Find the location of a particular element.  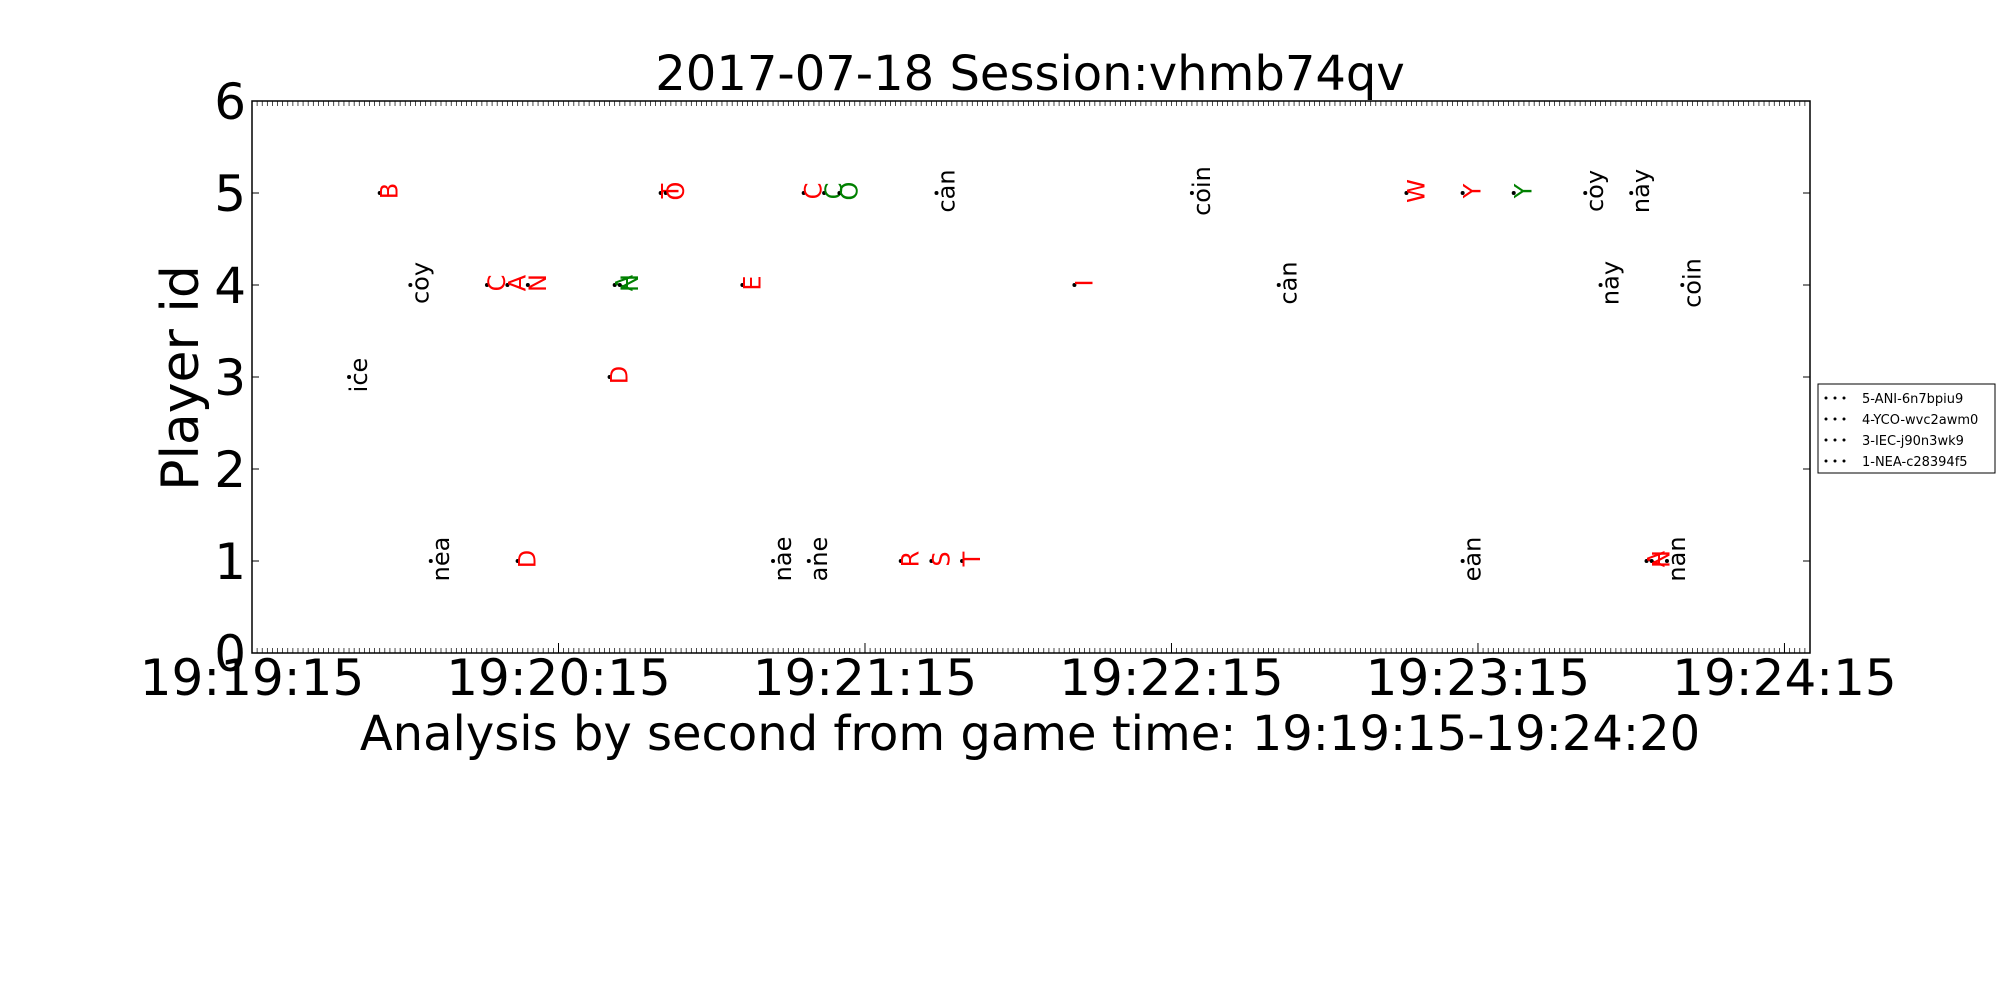

data-point: coy is located at coordinates (420, 283).